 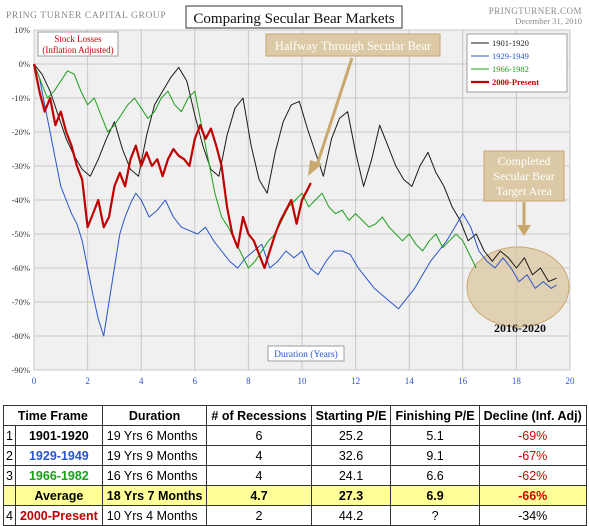 What do you see at coordinates (351, 475) in the screenshot?
I see `row-starting-pe: 24.1` at bounding box center [351, 475].